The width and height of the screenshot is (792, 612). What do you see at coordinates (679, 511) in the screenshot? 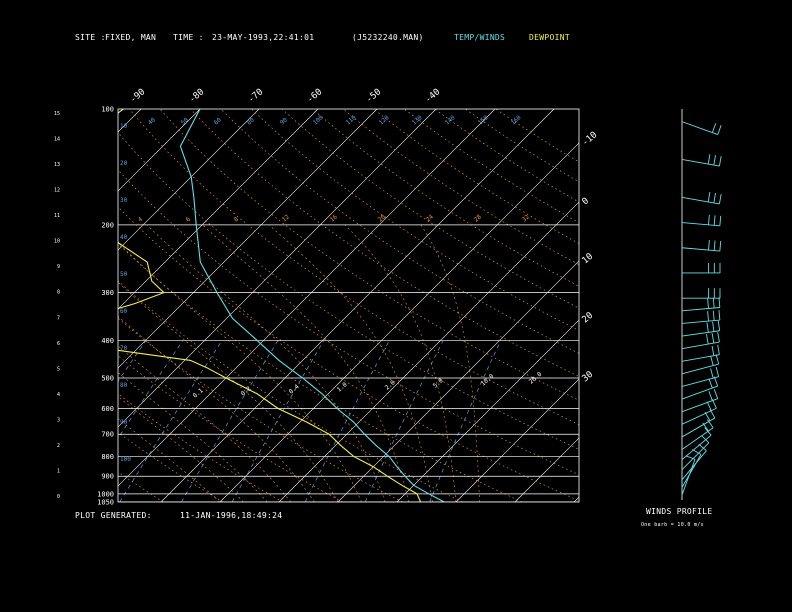
I see `winds-profile-title: WINDS PROFILE` at bounding box center [679, 511].